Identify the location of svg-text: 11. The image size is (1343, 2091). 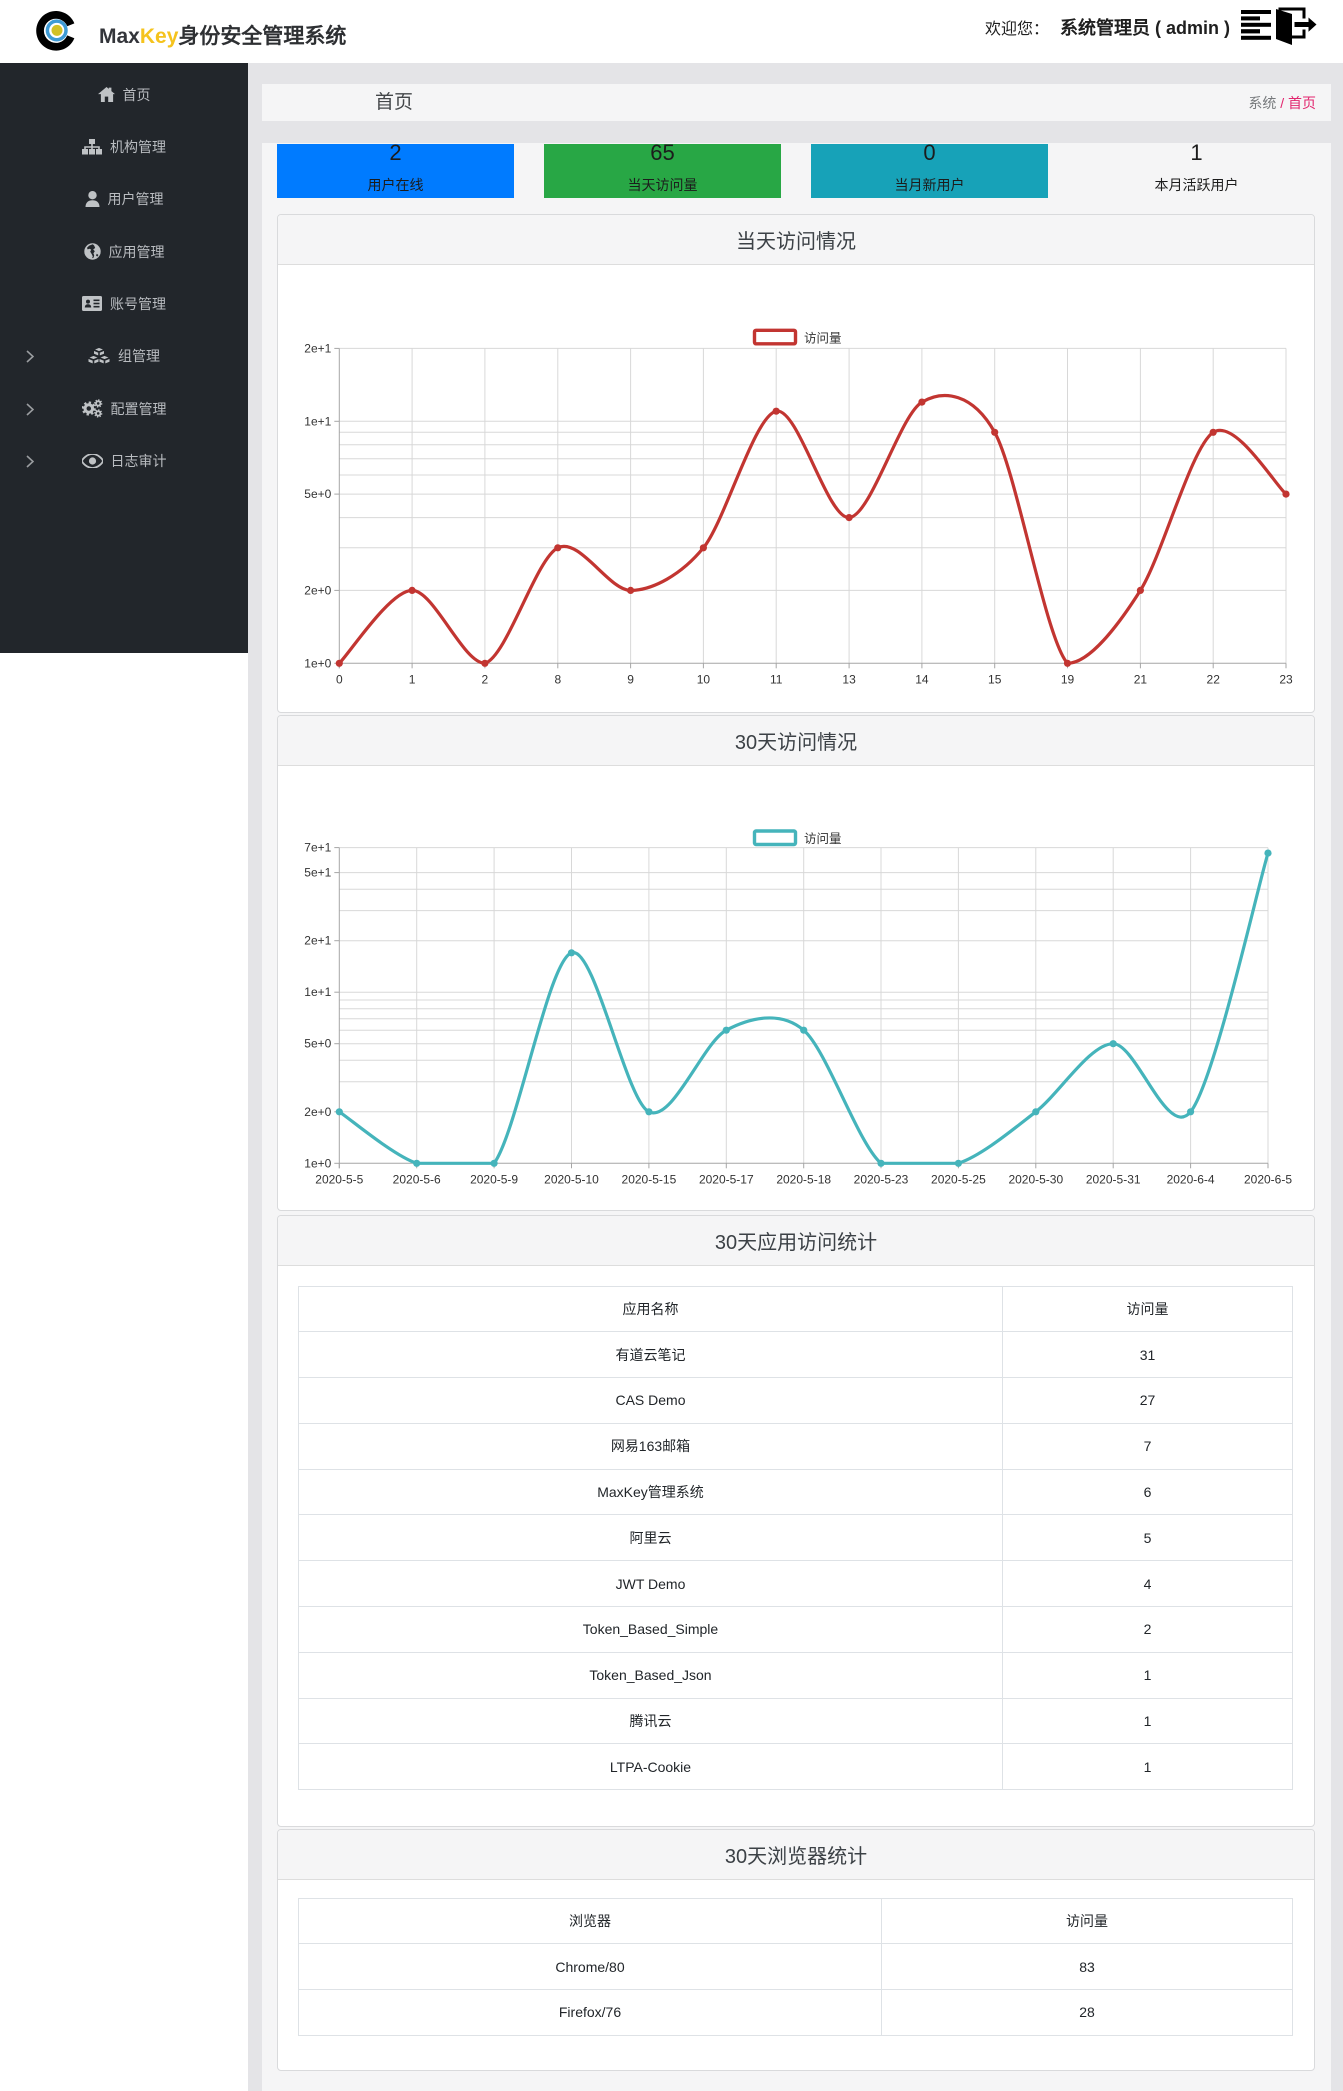
(776, 680).